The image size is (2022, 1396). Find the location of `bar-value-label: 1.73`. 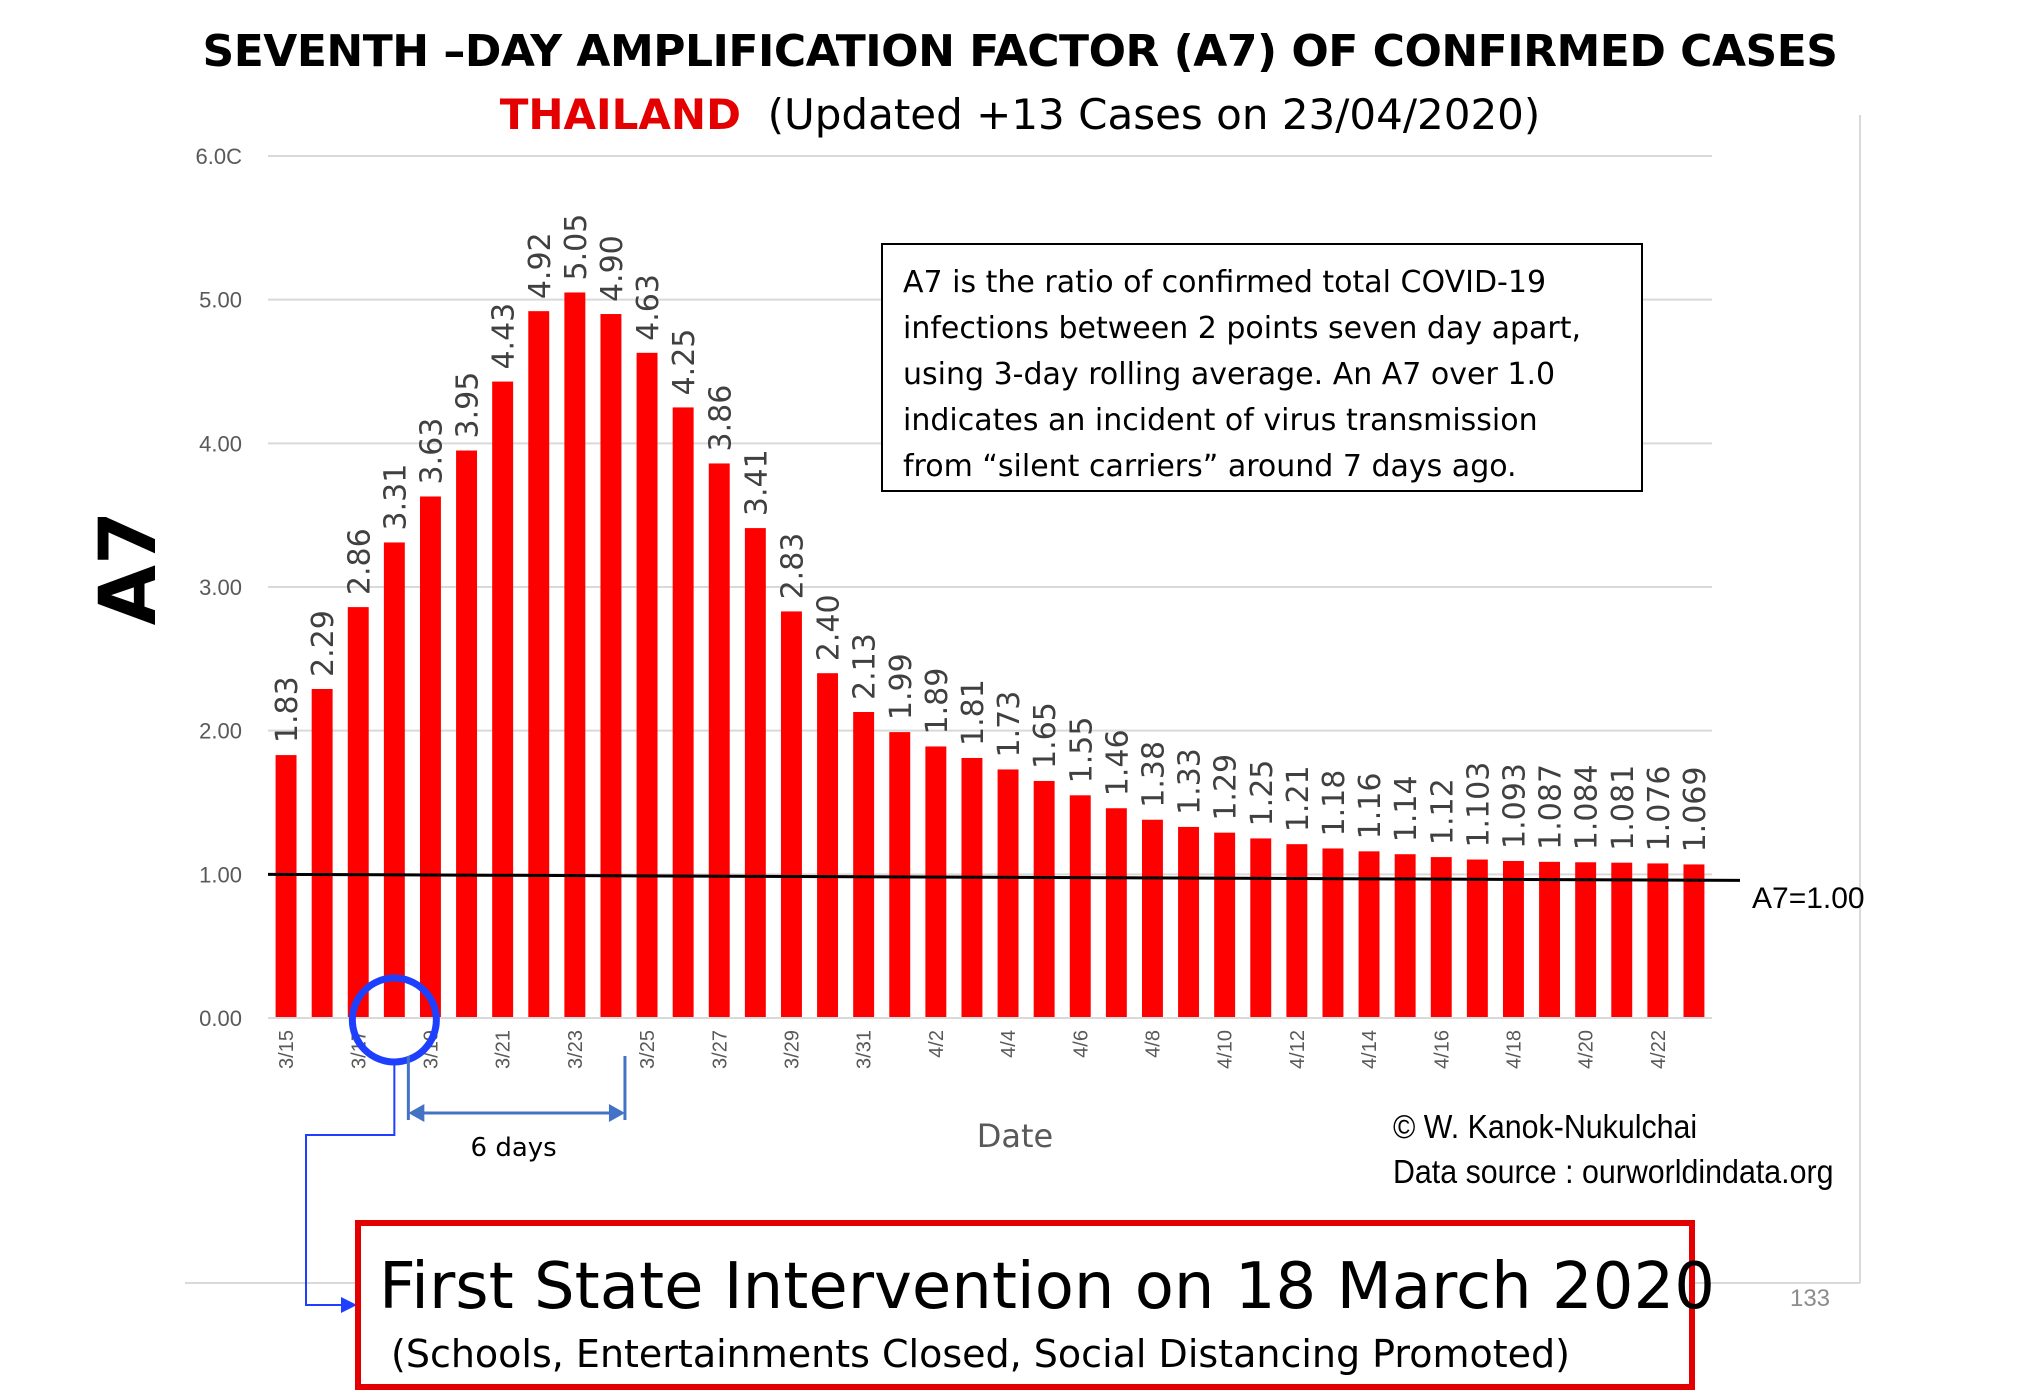

bar-value-label: 1.73 is located at coordinates (1009, 724).